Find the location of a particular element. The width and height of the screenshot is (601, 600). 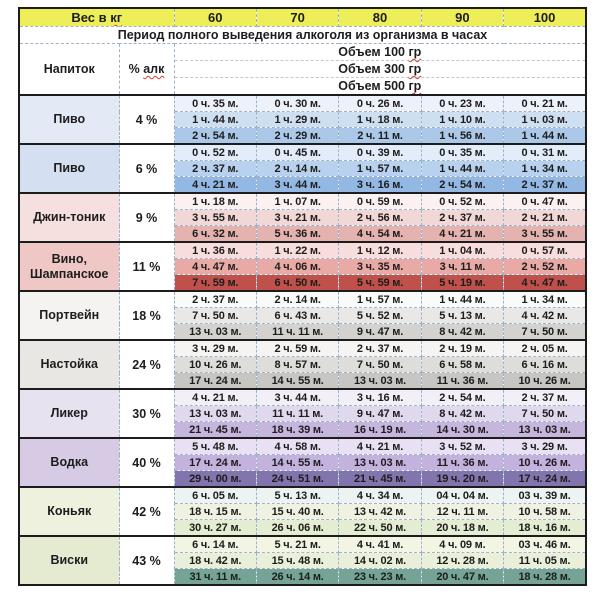

drink-name-cell: Настойка is located at coordinates (69, 364).